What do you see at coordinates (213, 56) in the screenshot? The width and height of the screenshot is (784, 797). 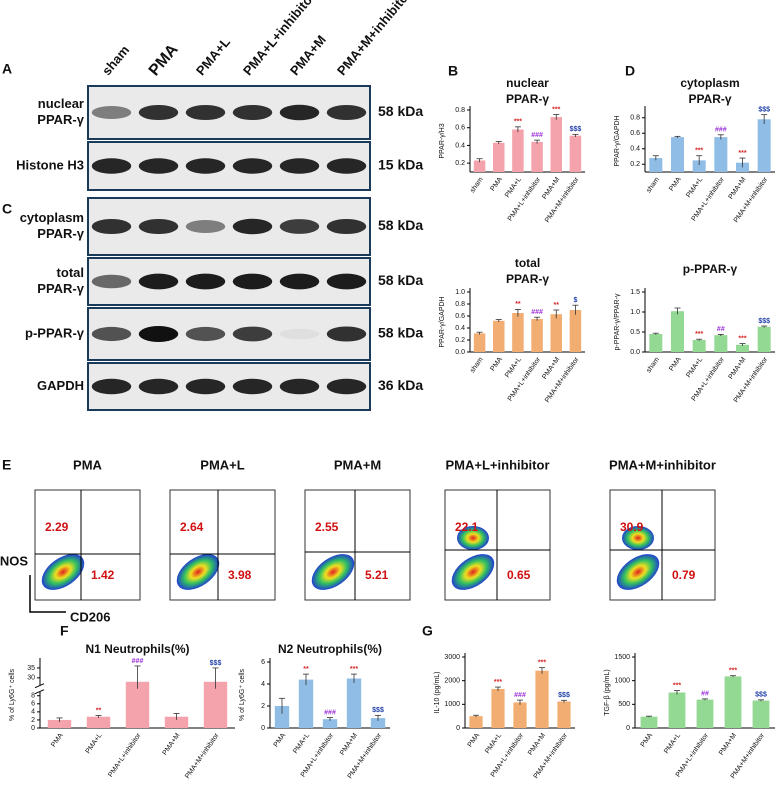 I see `lane-label: PMA+L` at bounding box center [213, 56].